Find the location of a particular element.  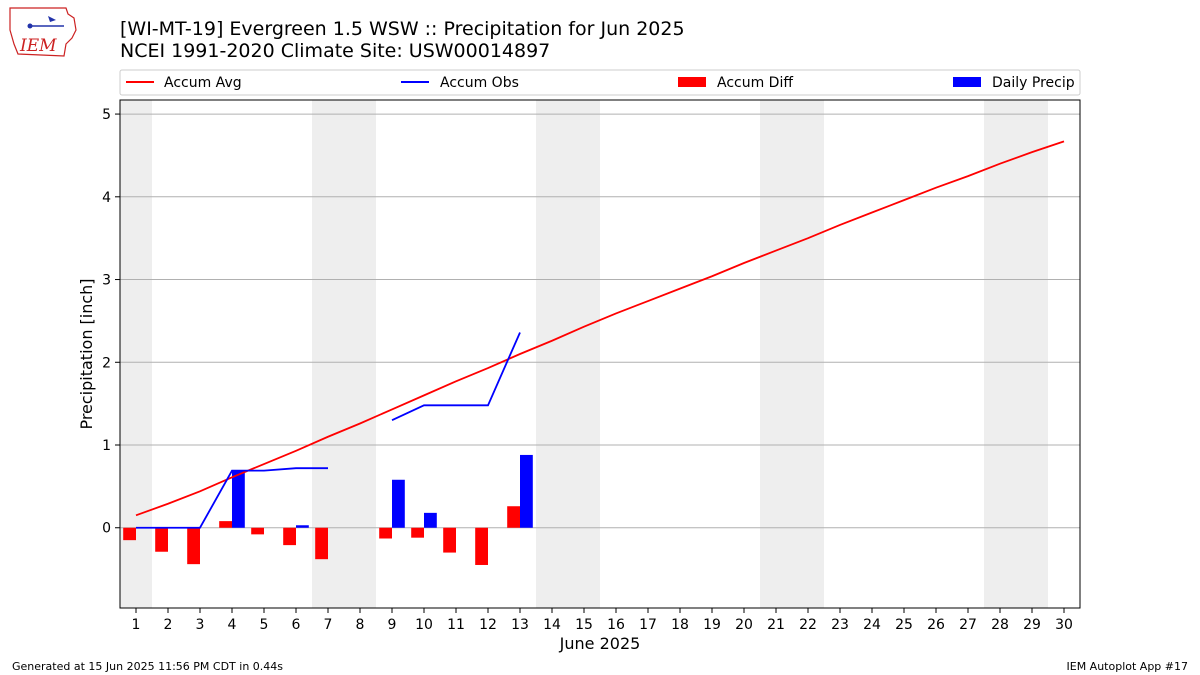

x-tick-label: 27 is located at coordinates (968, 625).